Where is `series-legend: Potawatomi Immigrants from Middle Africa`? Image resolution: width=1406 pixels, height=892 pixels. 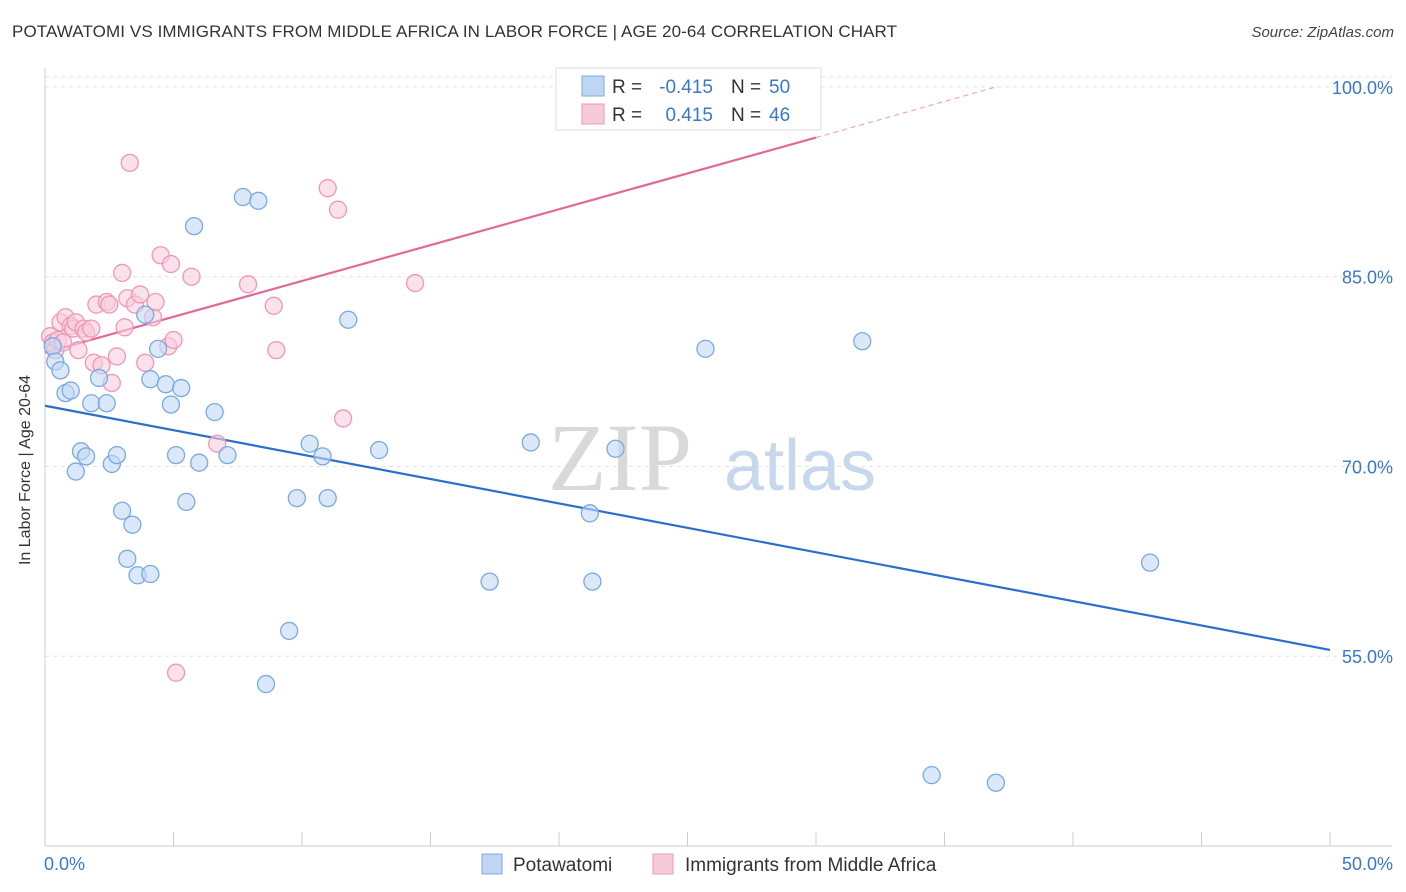 series-legend: Potawatomi Immigrants from Middle Africa is located at coordinates (709, 864).